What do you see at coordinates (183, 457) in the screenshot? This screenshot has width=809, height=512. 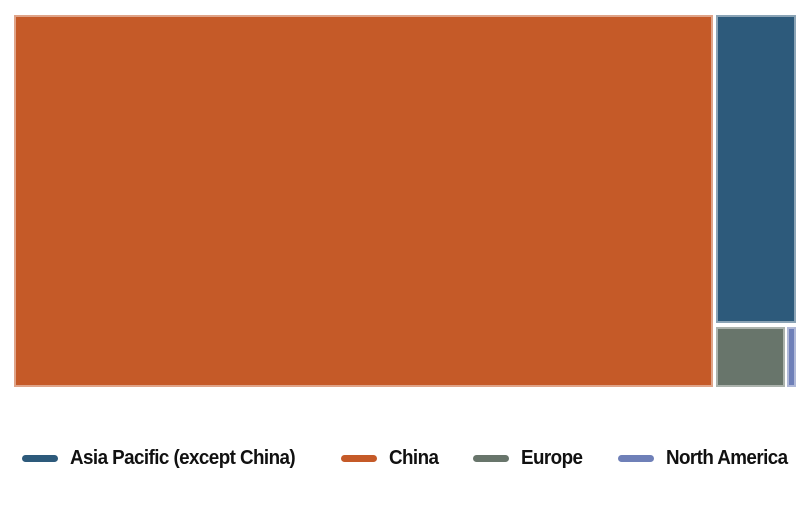 I see `legend-label-asia-pacific: Asia Pacific (except China)` at bounding box center [183, 457].